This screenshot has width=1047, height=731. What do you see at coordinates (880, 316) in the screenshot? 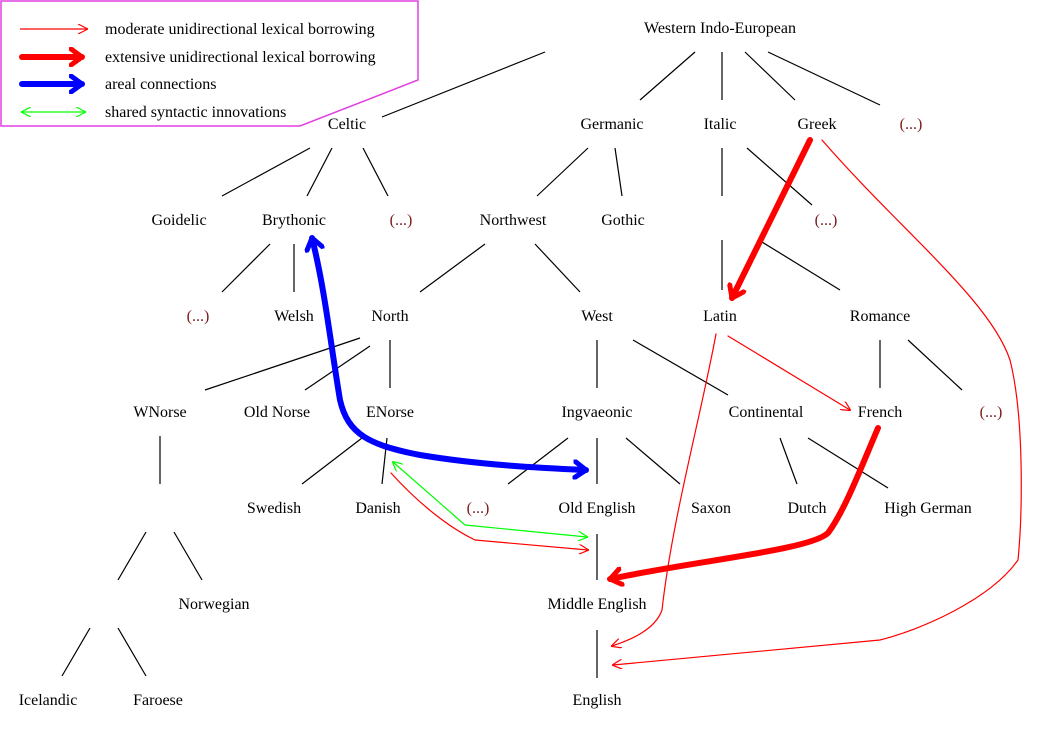
I see `node-romance: Romance` at bounding box center [880, 316].